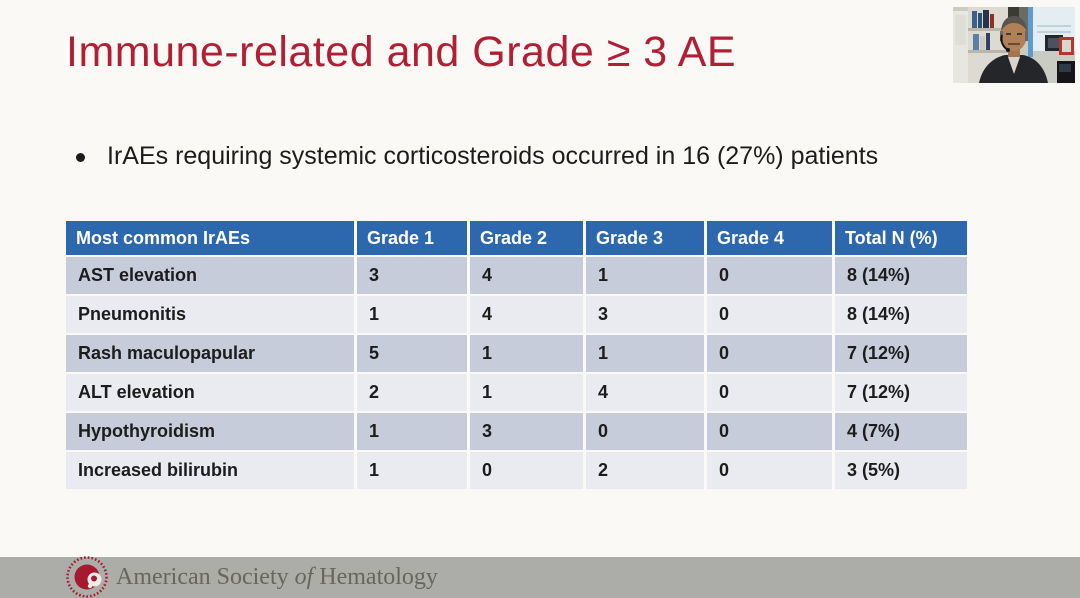 This screenshot has width=1080, height=598. I want to click on column-header: Total N (%), so click(901, 238).